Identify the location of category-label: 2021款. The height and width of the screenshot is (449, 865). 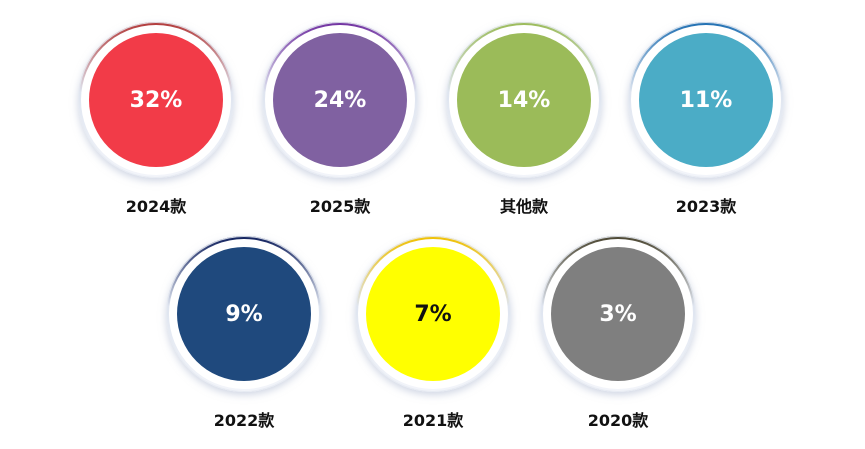
(433, 420).